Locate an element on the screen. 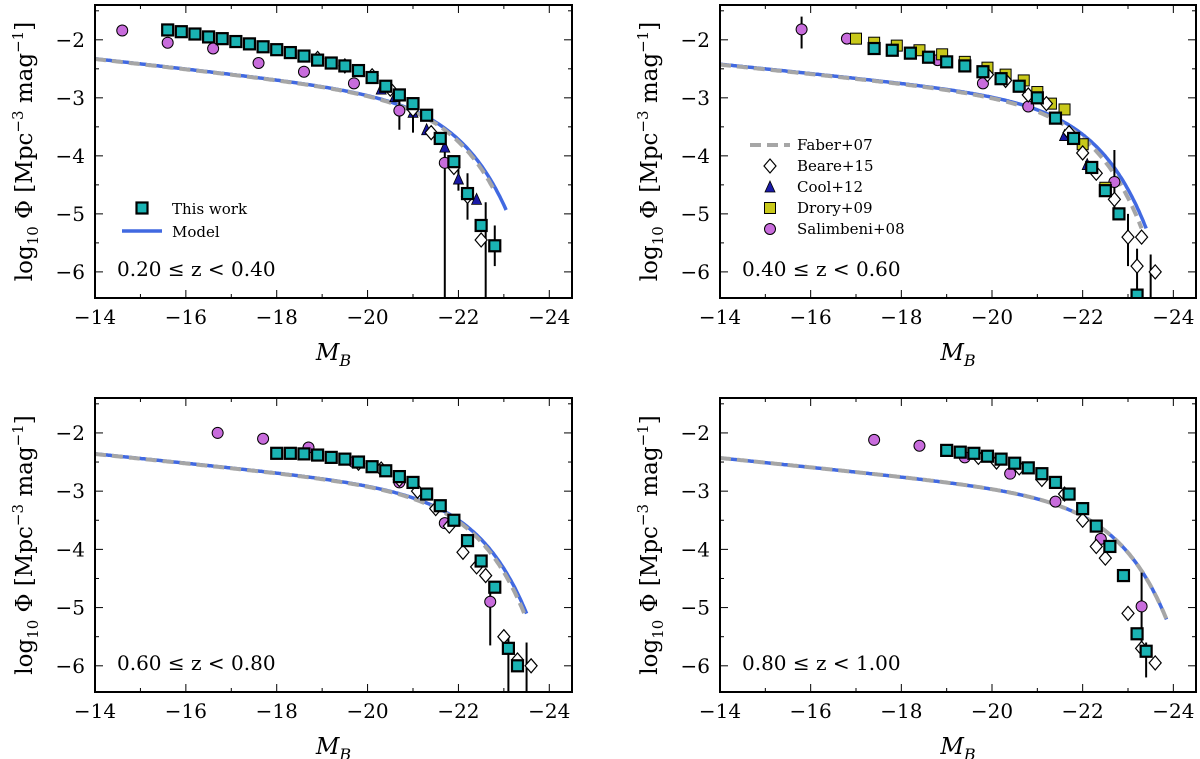  y-tick-label: −5 is located at coordinates (70, 214).